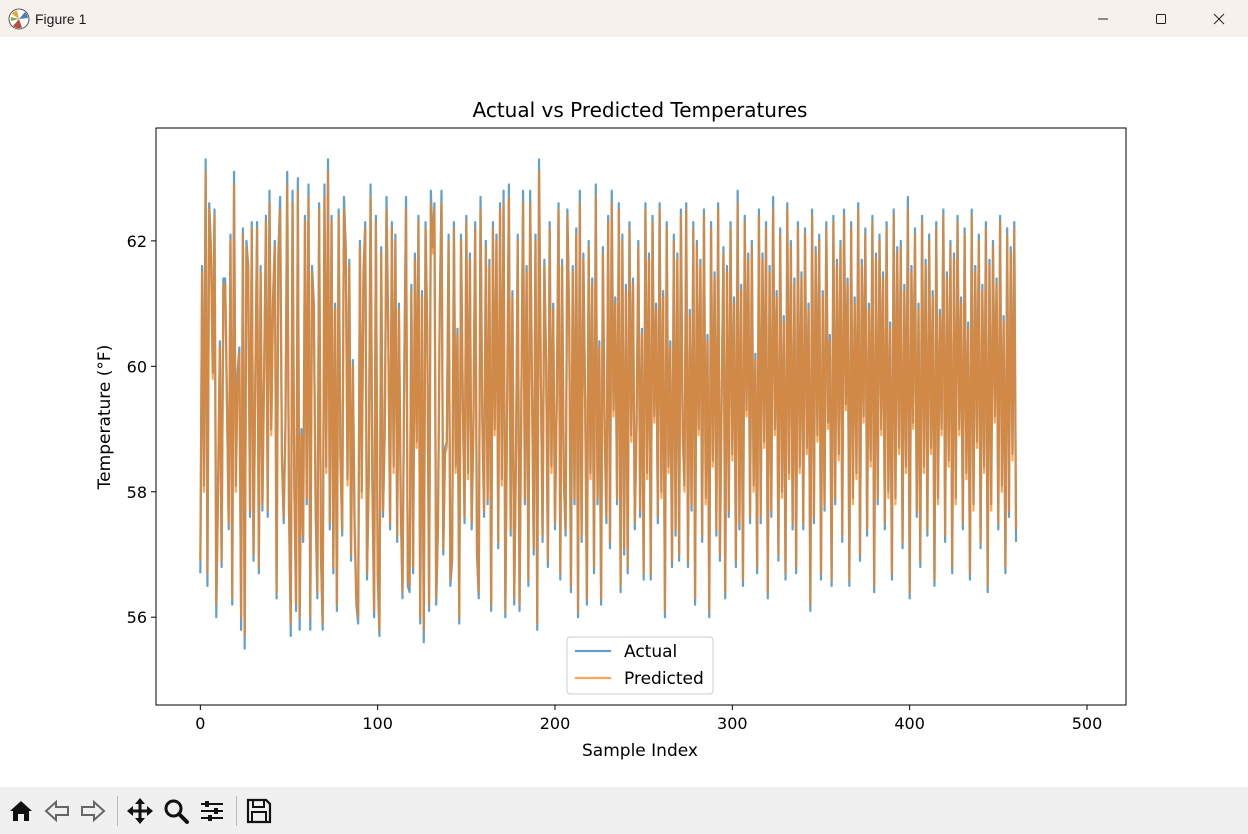 This screenshot has width=1248, height=834. What do you see at coordinates (19, 18) in the screenshot?
I see `matplotlib-app-icon` at bounding box center [19, 18].